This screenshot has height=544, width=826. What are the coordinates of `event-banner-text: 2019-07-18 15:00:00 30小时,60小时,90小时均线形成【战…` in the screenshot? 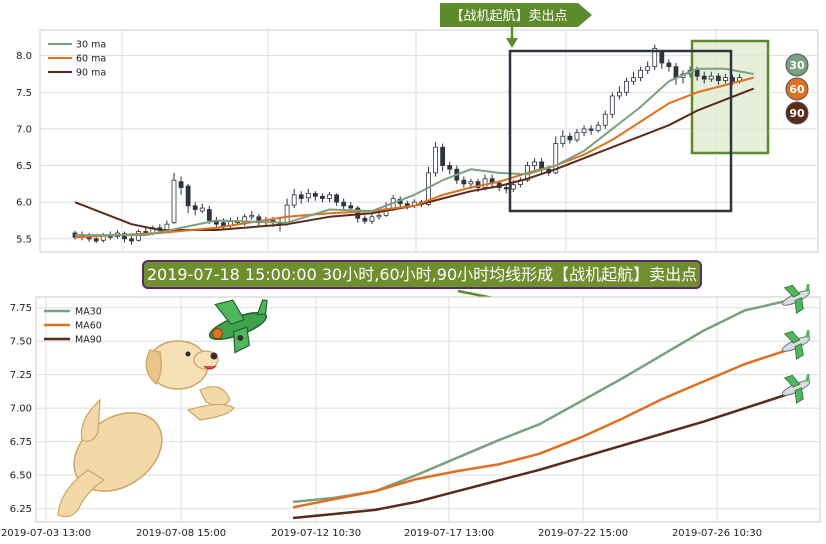 It's located at (422, 274).